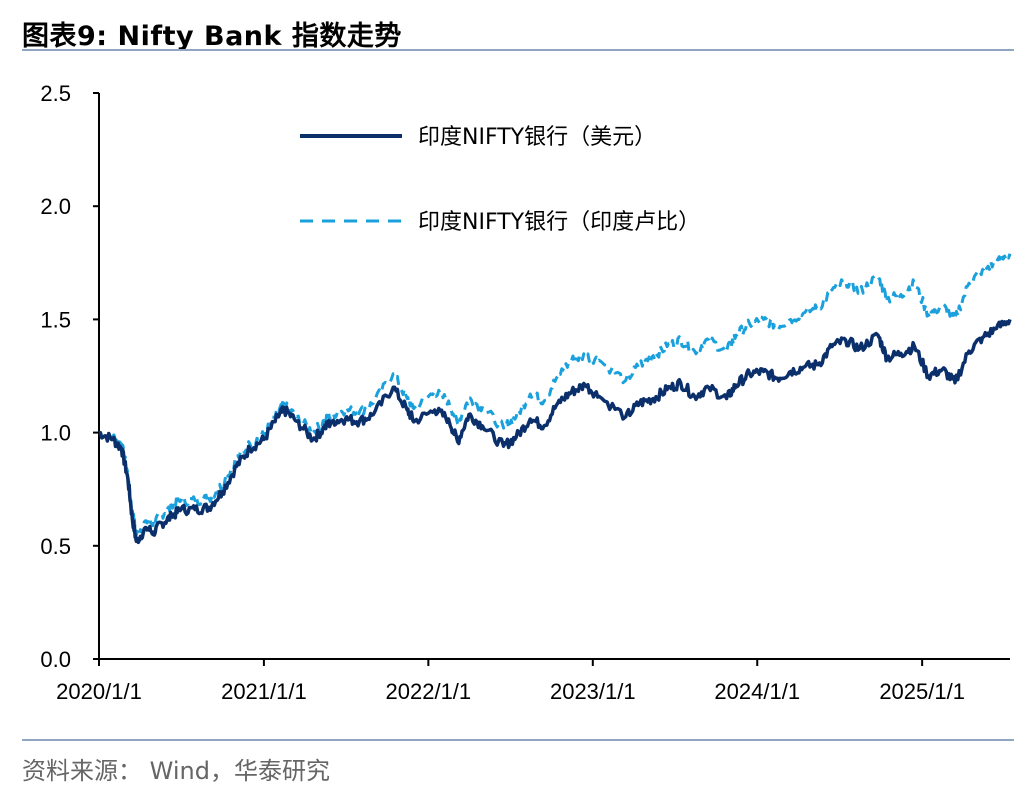 The image size is (1036, 792). What do you see at coordinates (99, 691) in the screenshot?
I see `x-tick-label: 2020/1/1` at bounding box center [99, 691].